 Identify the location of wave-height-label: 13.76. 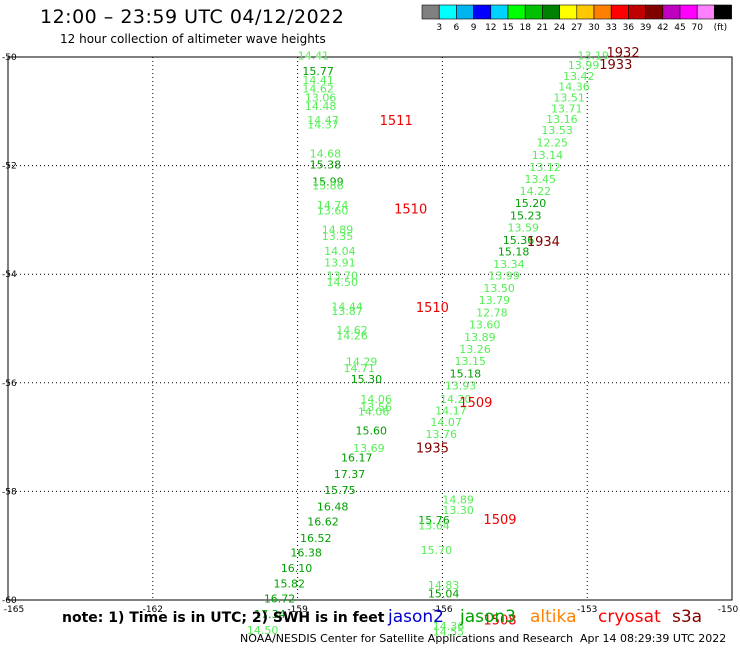
(442, 434).